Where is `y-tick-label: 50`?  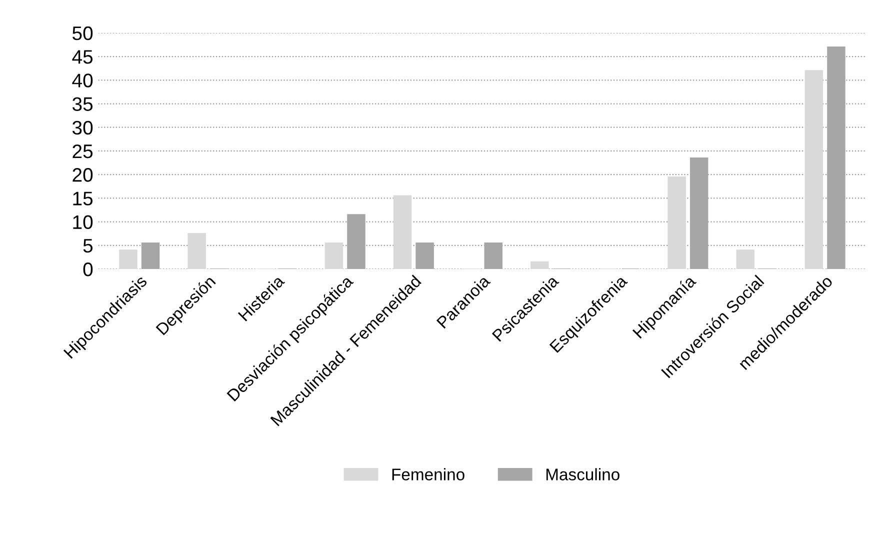 y-tick-label: 50 is located at coordinates (82, 33).